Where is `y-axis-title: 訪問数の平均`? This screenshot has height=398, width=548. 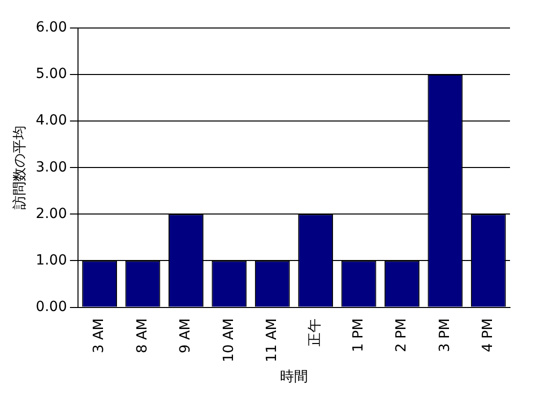
y-axis-title: 訪問数の平均 is located at coordinates (20, 168).